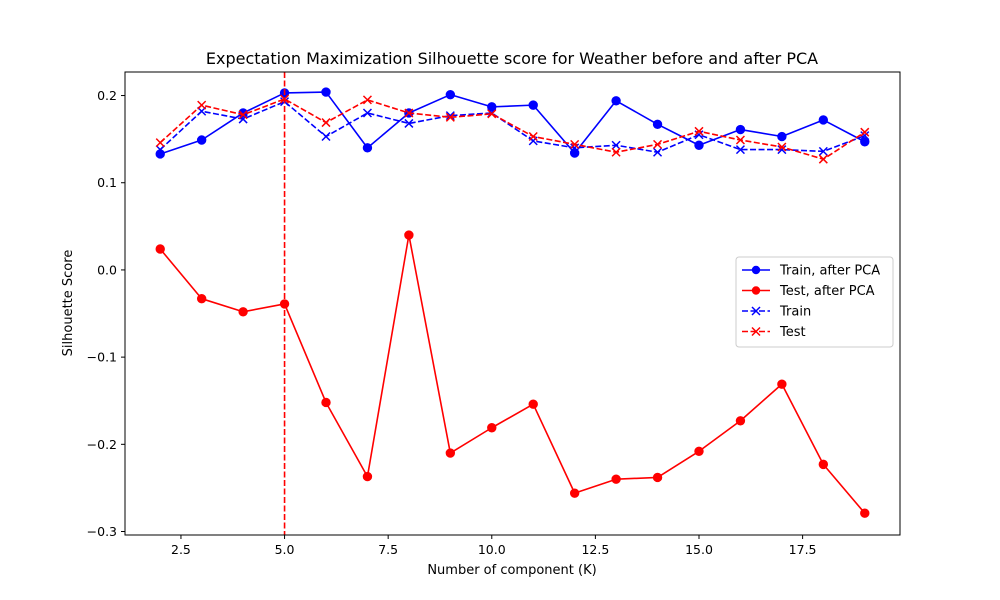 The image size is (1000, 600). I want to click on legend-item: Test, so click(774, 332).